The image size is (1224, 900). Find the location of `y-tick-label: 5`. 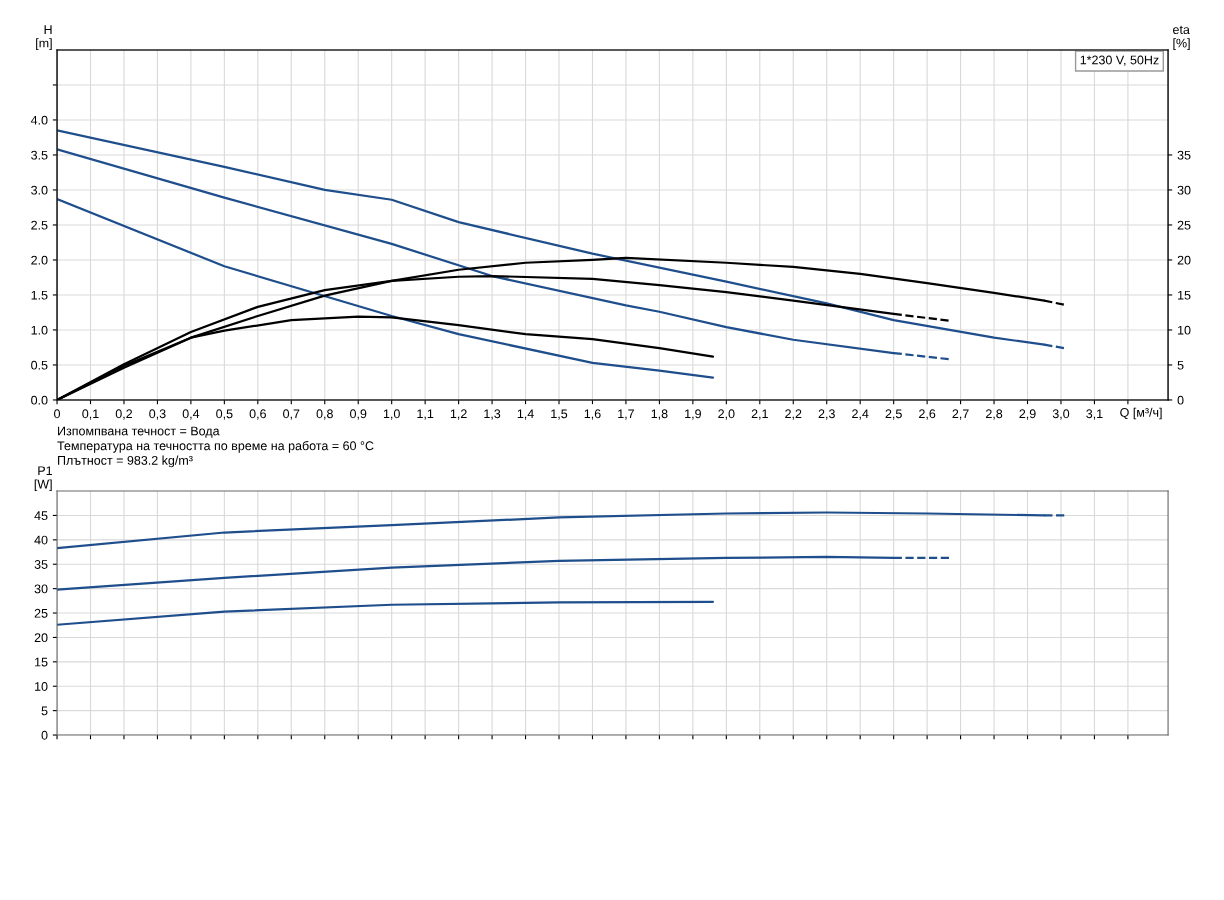

y-tick-label: 5 is located at coordinates (44, 711).